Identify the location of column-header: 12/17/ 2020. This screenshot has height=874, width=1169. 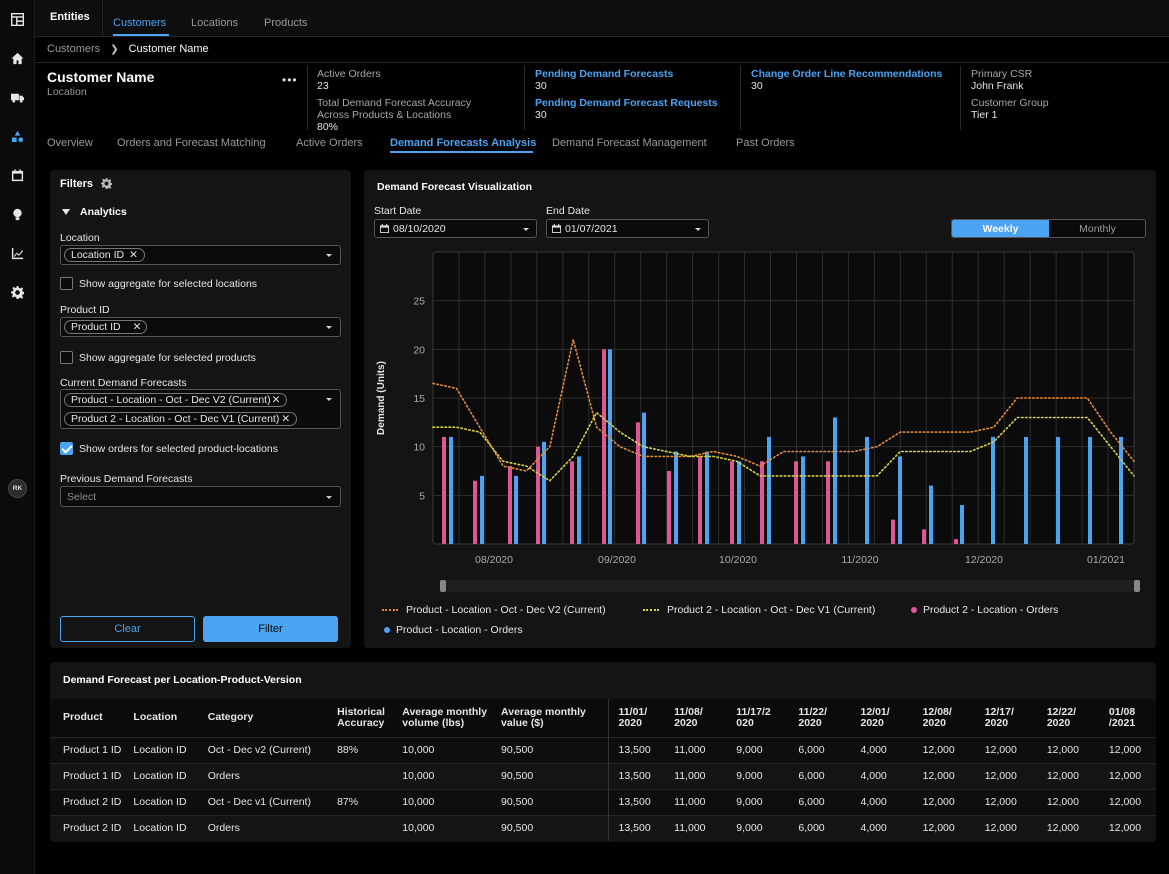
(1011, 718).